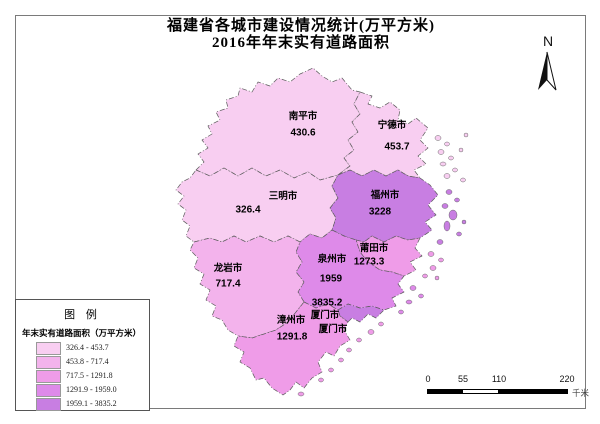  I want to click on north-arrow-icon, so click(547, 71).